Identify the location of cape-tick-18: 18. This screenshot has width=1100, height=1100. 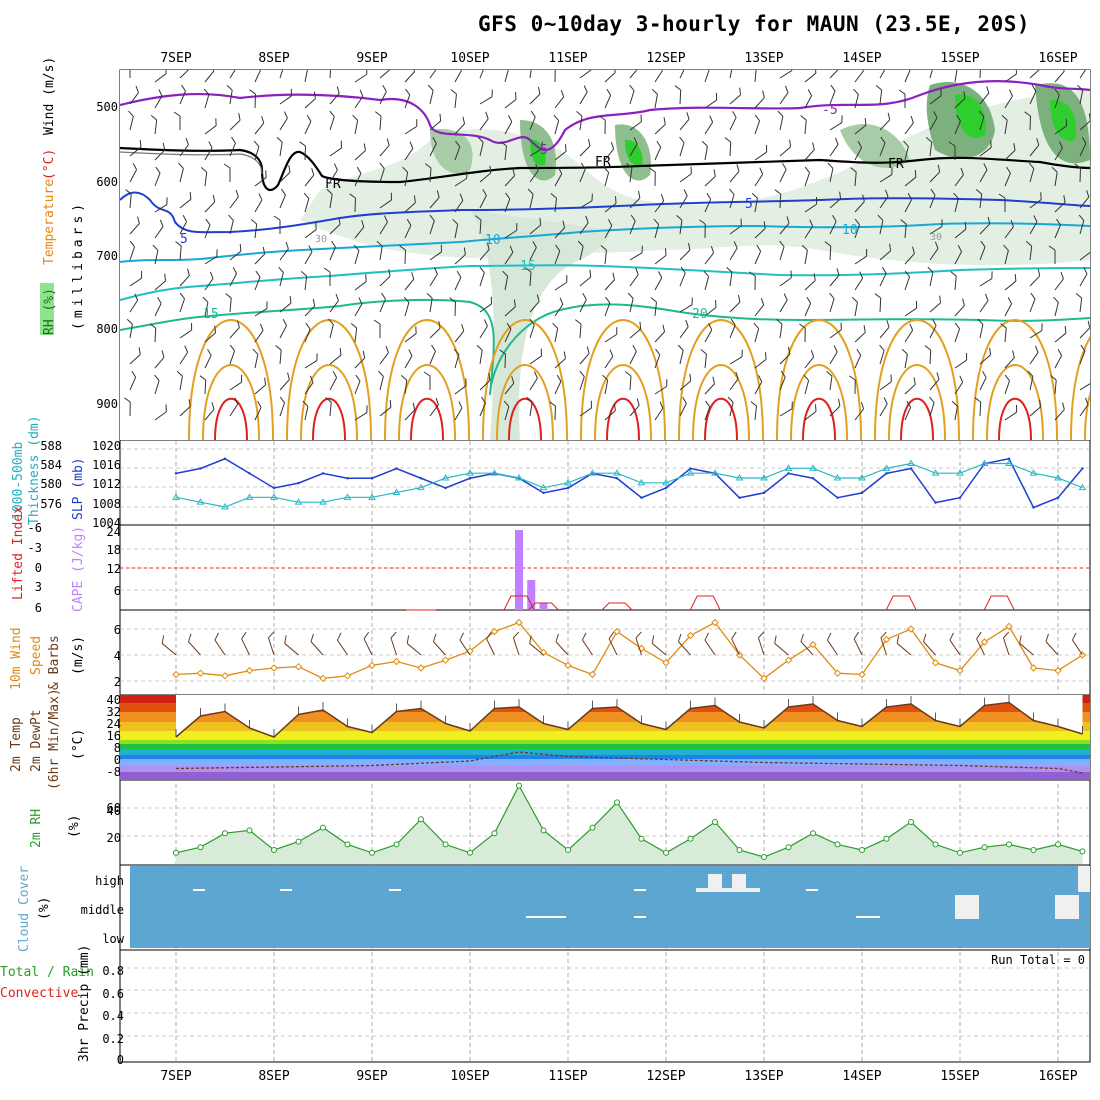
(114, 550).